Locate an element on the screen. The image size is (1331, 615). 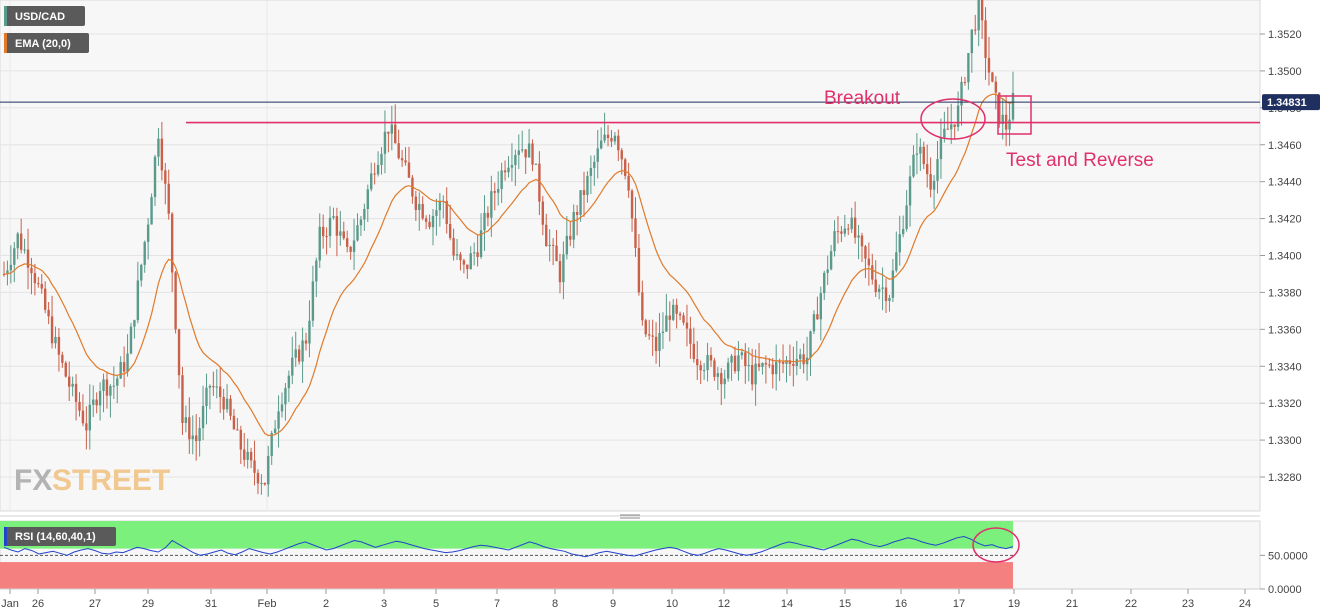
x-tick-label: 17 is located at coordinates (959, 604).